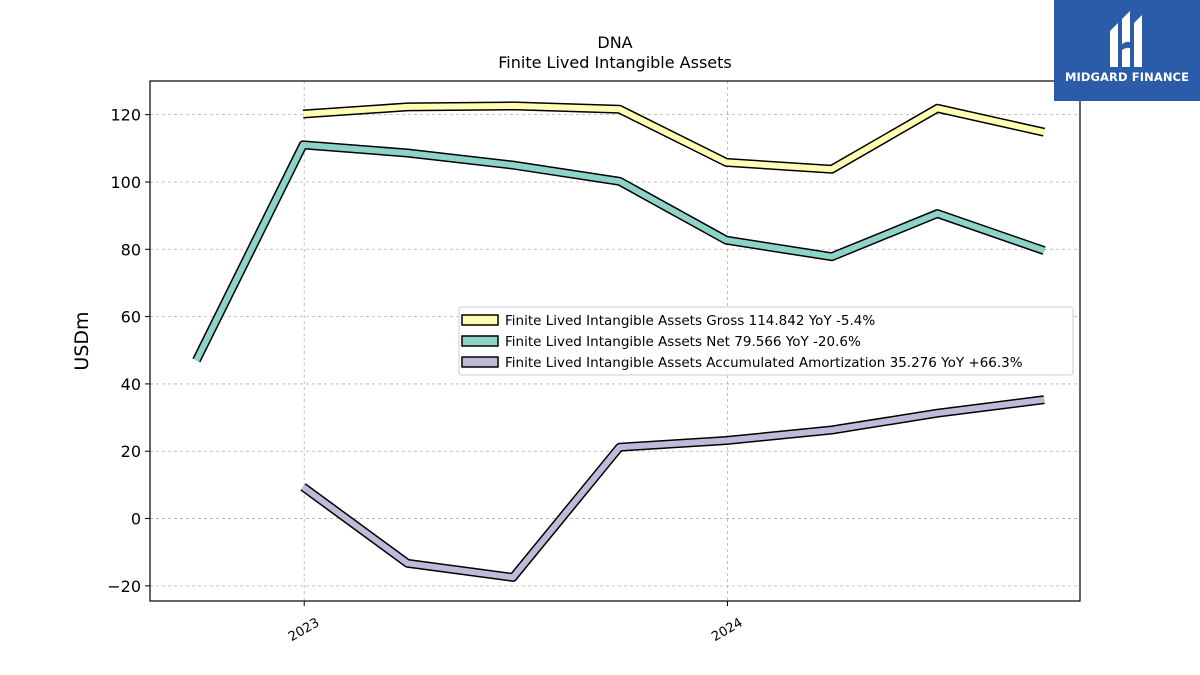 The width and height of the screenshot is (1200, 675). Describe the element at coordinates (125, 182) in the screenshot. I see `y-tick-label: 100` at that location.